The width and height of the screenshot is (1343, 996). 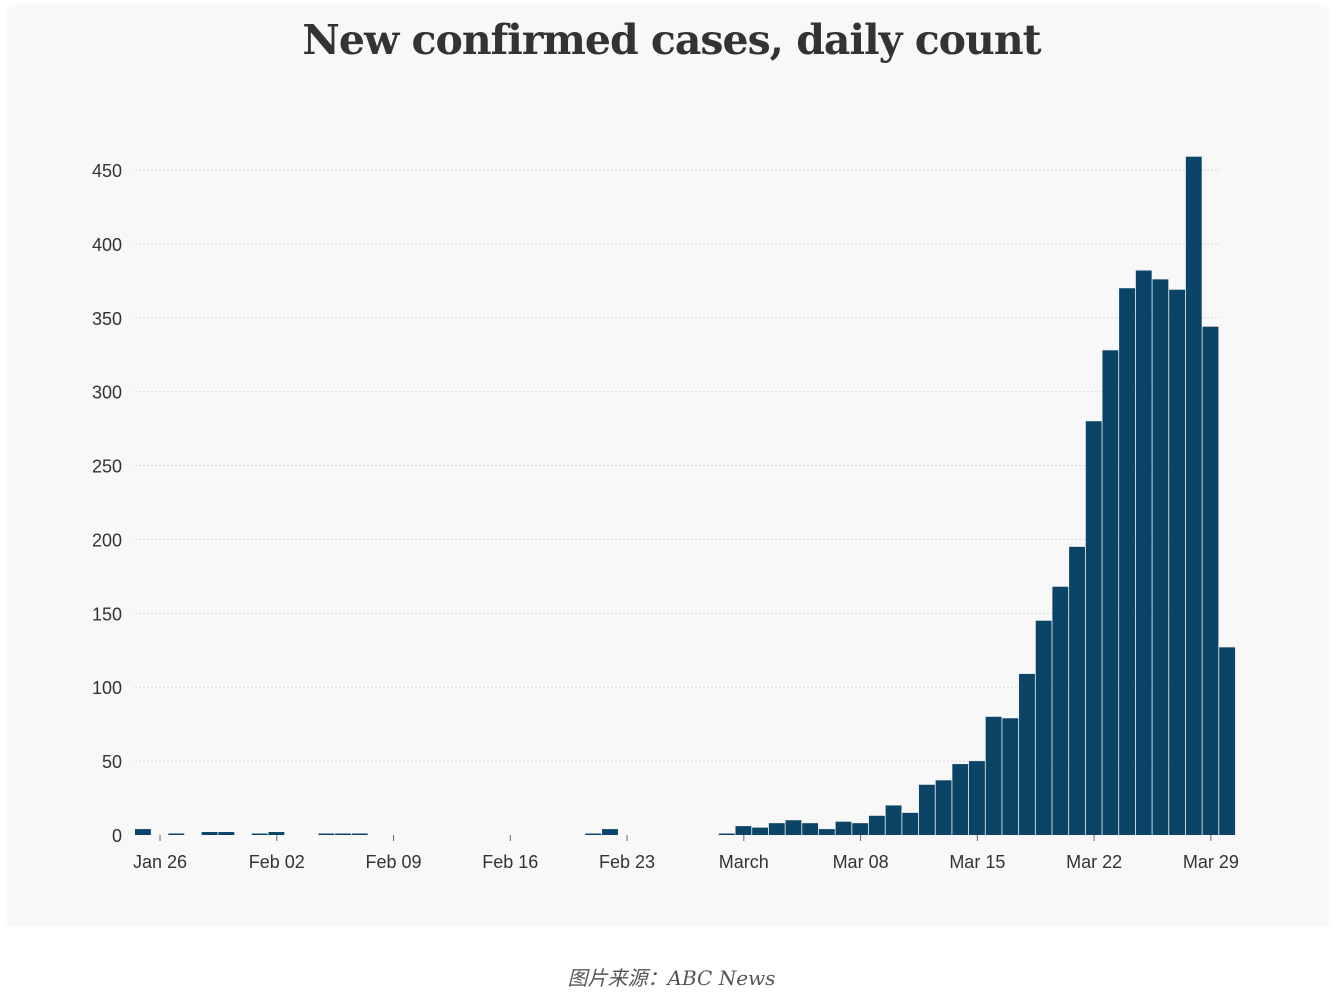 What do you see at coordinates (107, 171) in the screenshot?
I see `y-tick-label-450: 450` at bounding box center [107, 171].